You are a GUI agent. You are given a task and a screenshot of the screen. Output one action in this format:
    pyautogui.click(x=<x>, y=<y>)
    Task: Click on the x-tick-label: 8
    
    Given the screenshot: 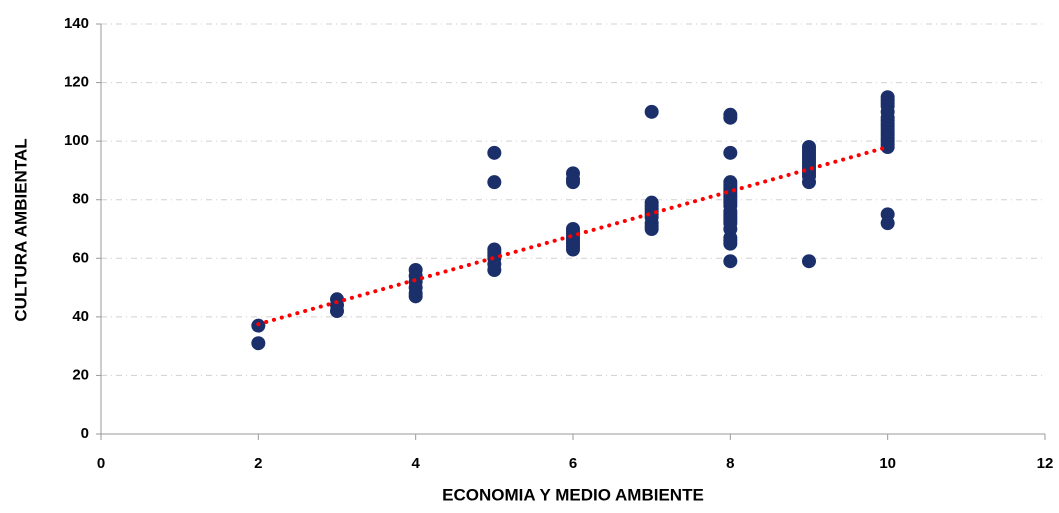 What is the action you would take?
    pyautogui.click(x=730, y=463)
    